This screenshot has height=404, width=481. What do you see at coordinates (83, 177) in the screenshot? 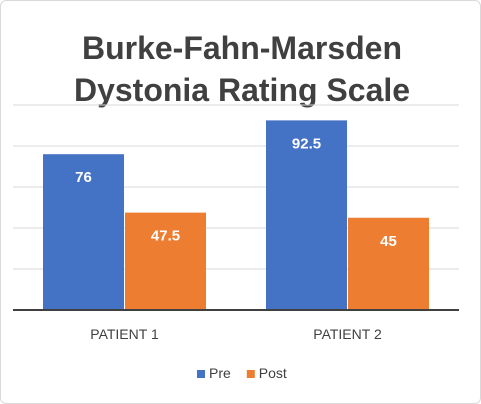
I see `data-label-pre-1: 76` at bounding box center [83, 177].